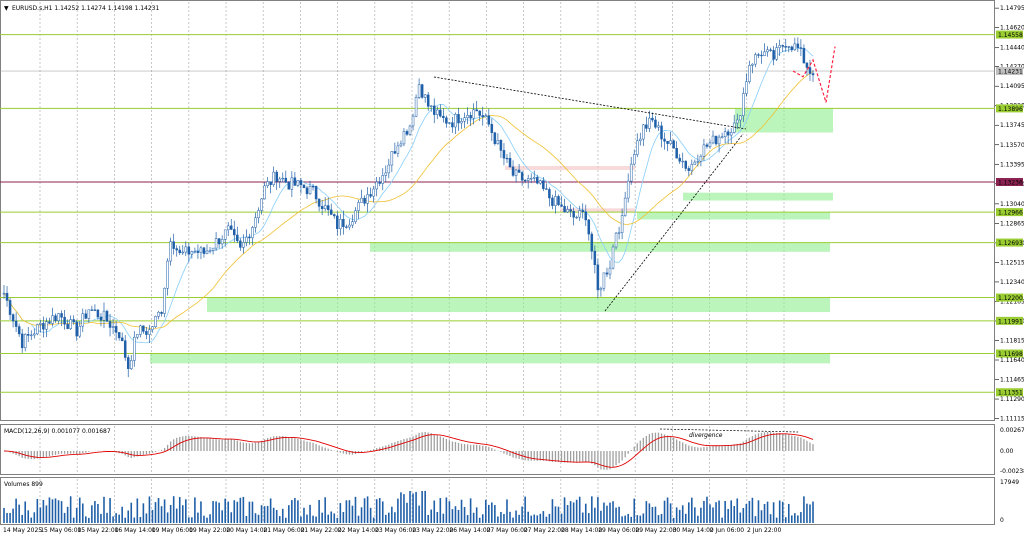 This screenshot has height=537, width=1024. I want to click on macd-signal-line, so click(408, 450).